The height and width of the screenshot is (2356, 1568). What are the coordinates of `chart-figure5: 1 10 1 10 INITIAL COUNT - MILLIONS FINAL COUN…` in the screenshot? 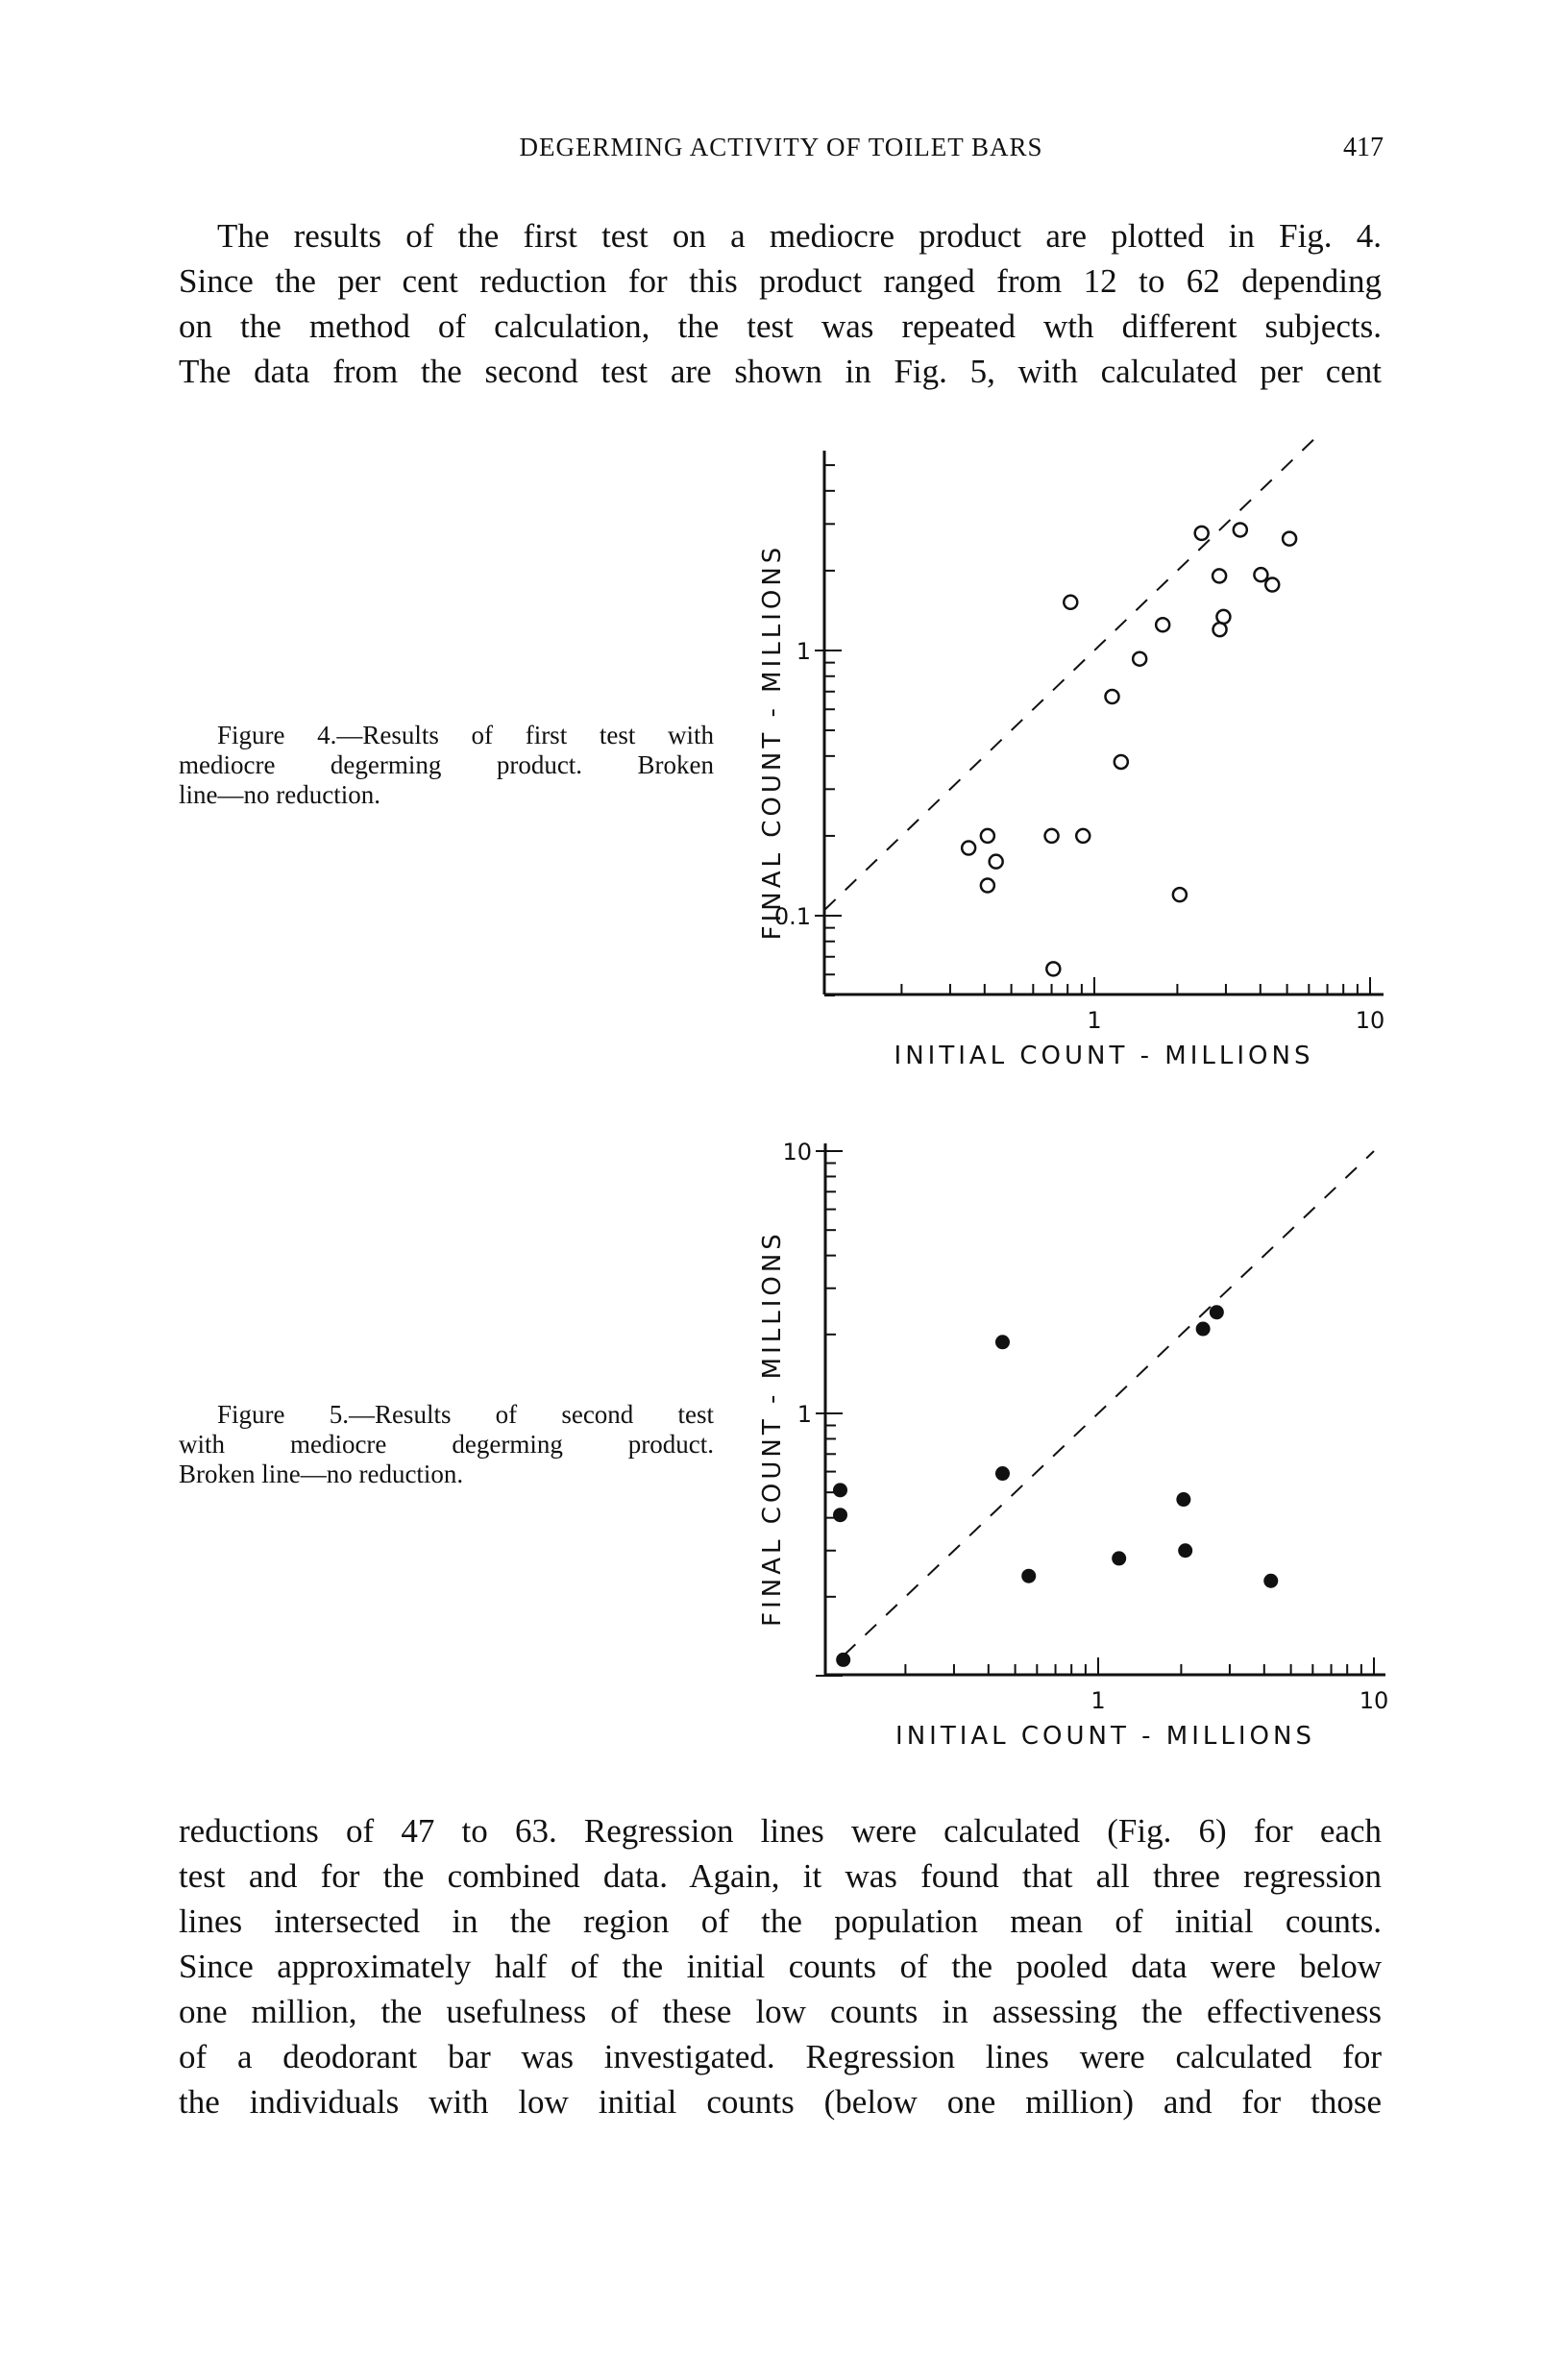 It's located at (1073, 1445).